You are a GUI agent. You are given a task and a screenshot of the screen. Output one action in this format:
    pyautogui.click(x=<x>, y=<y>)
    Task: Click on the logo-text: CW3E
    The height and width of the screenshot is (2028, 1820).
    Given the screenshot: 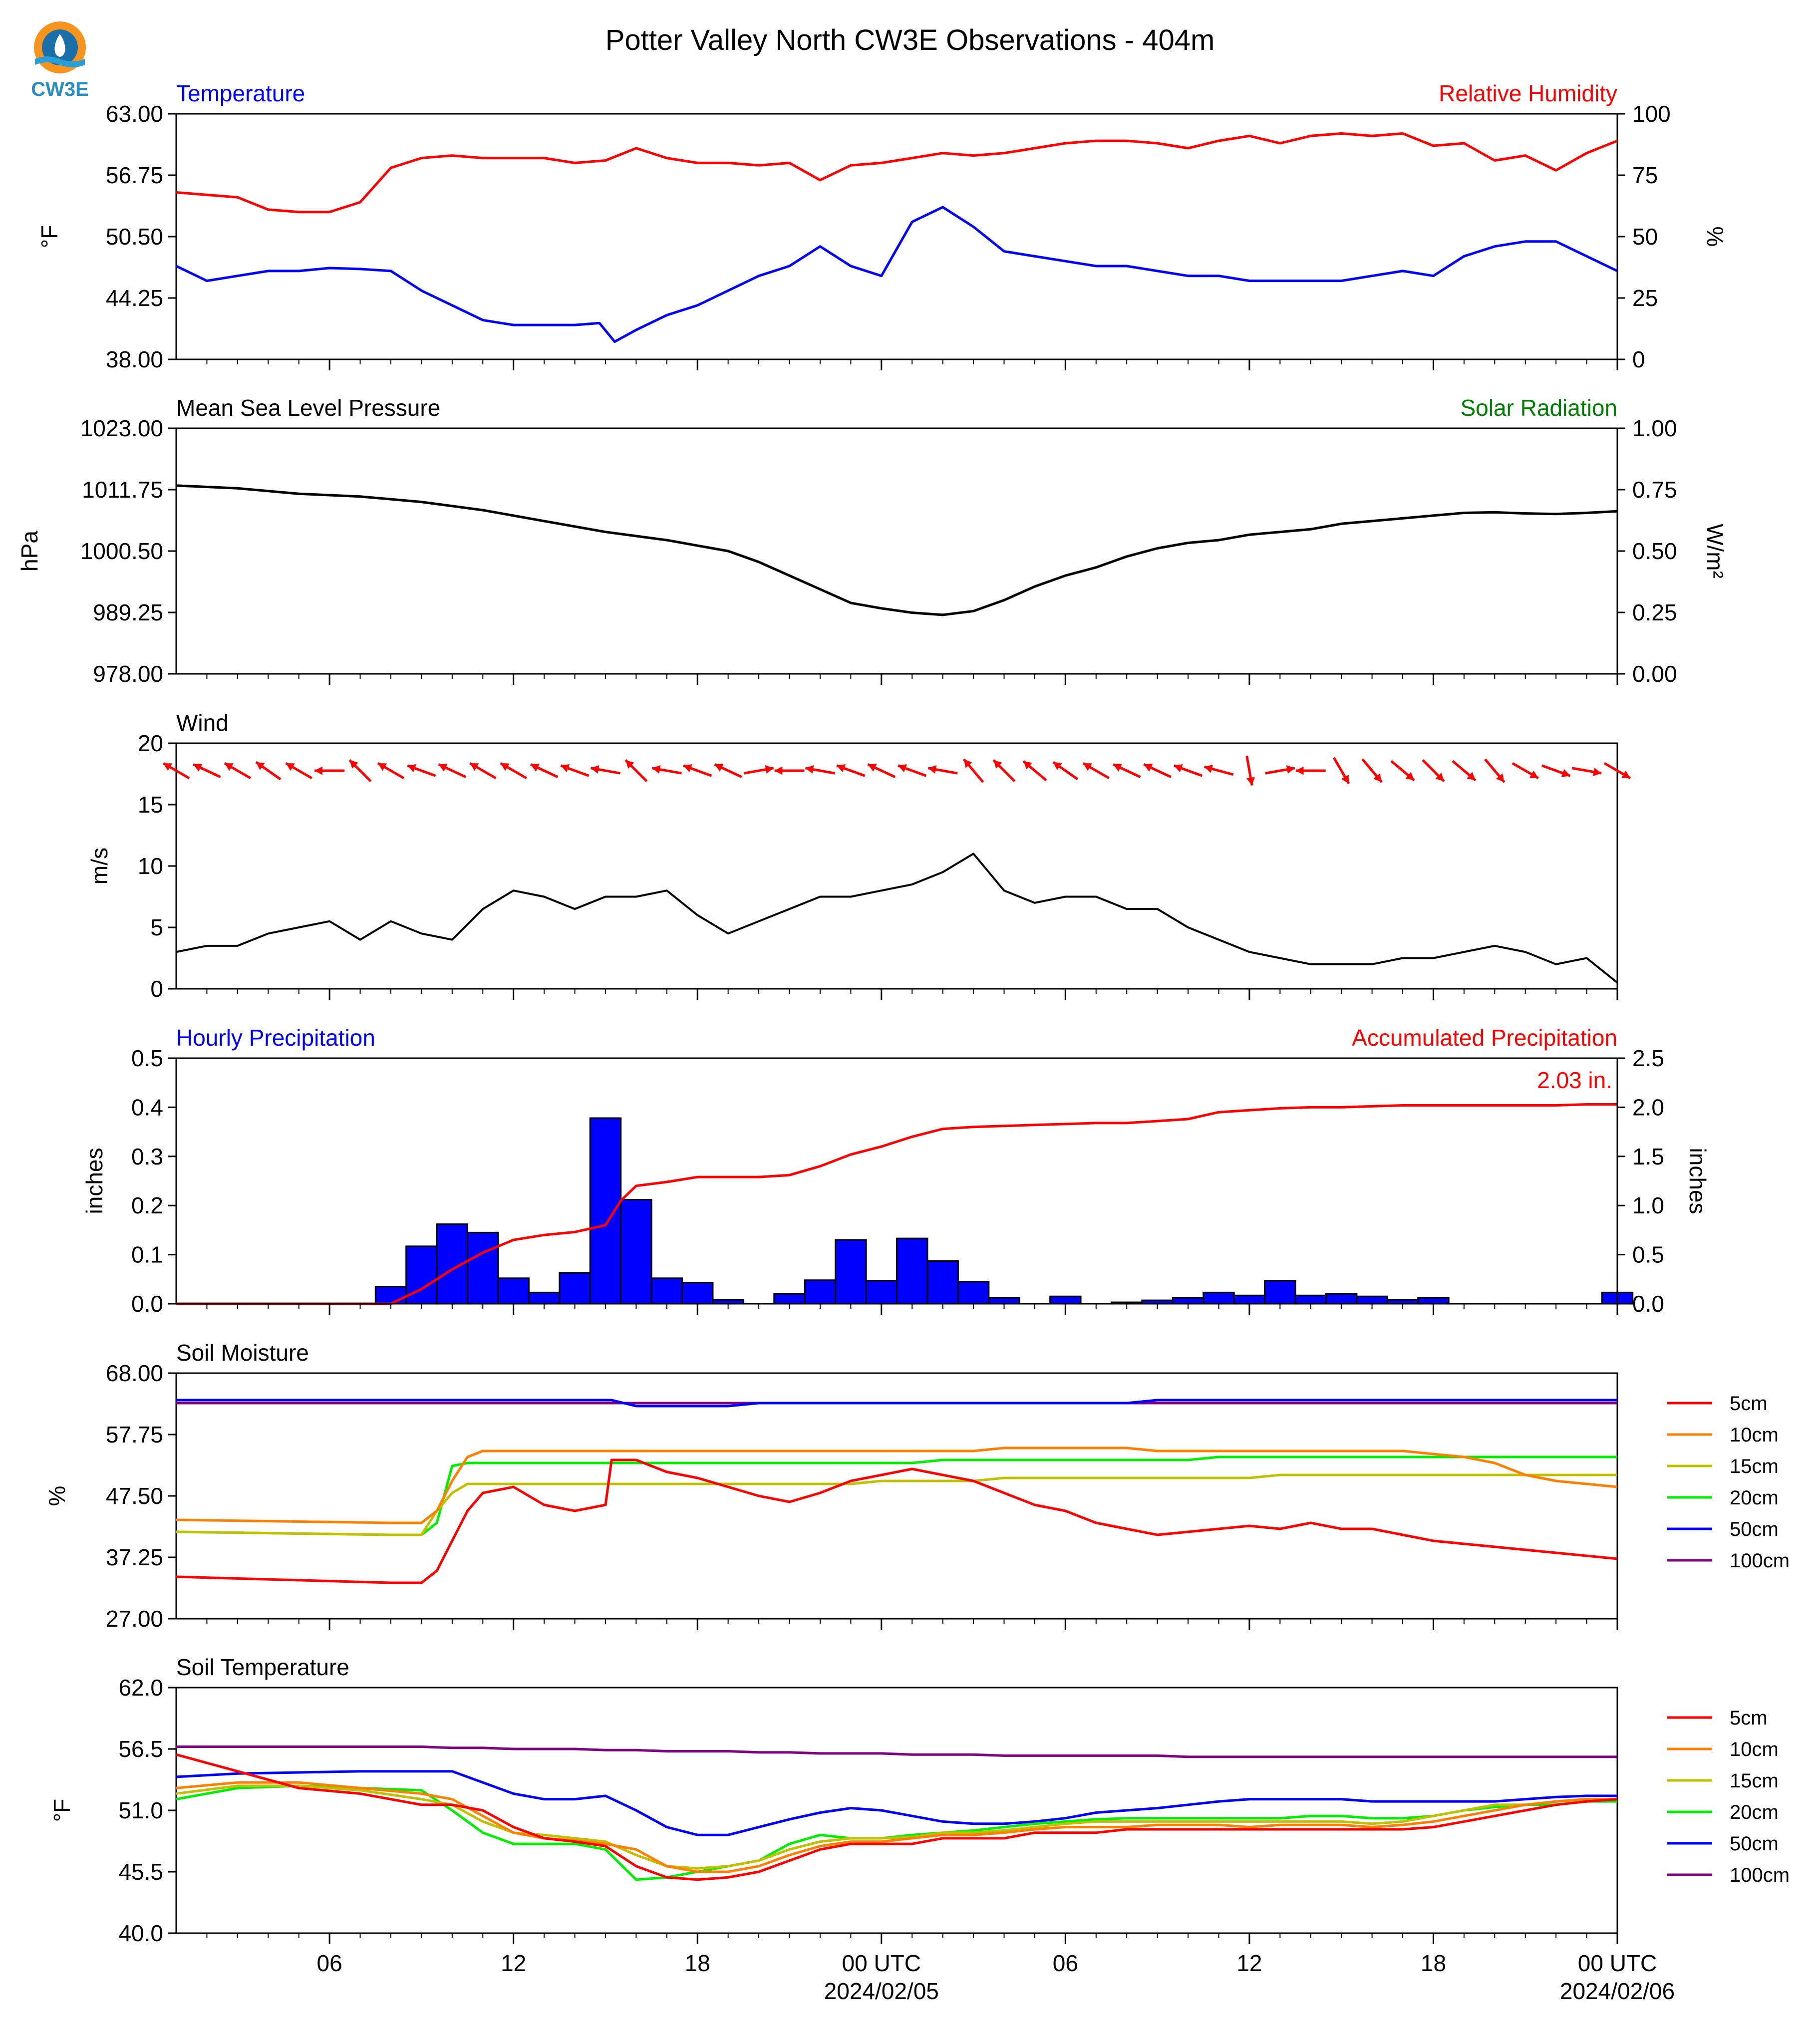 What is the action you would take?
    pyautogui.click(x=60, y=89)
    